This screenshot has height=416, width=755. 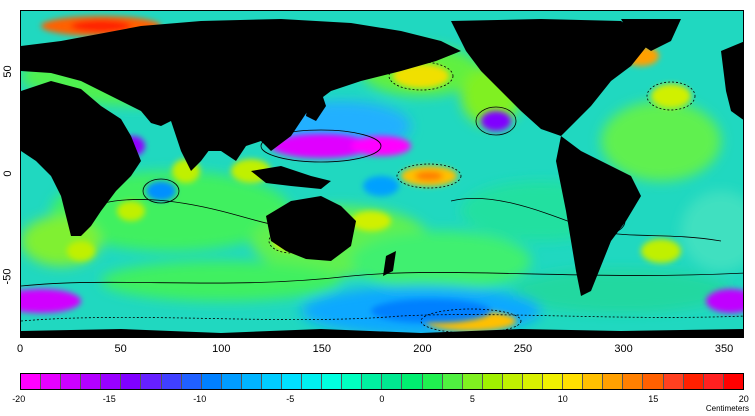 What do you see at coordinates (120, 349) in the screenshot?
I see `x-tick-label: 50` at bounding box center [120, 349].